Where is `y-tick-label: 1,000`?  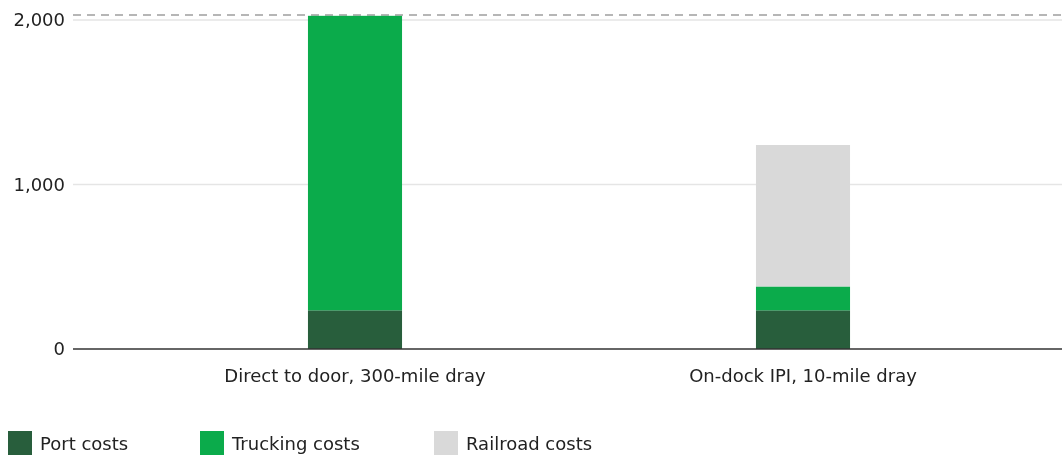
y-tick-label: 1,000 is located at coordinates (39, 184).